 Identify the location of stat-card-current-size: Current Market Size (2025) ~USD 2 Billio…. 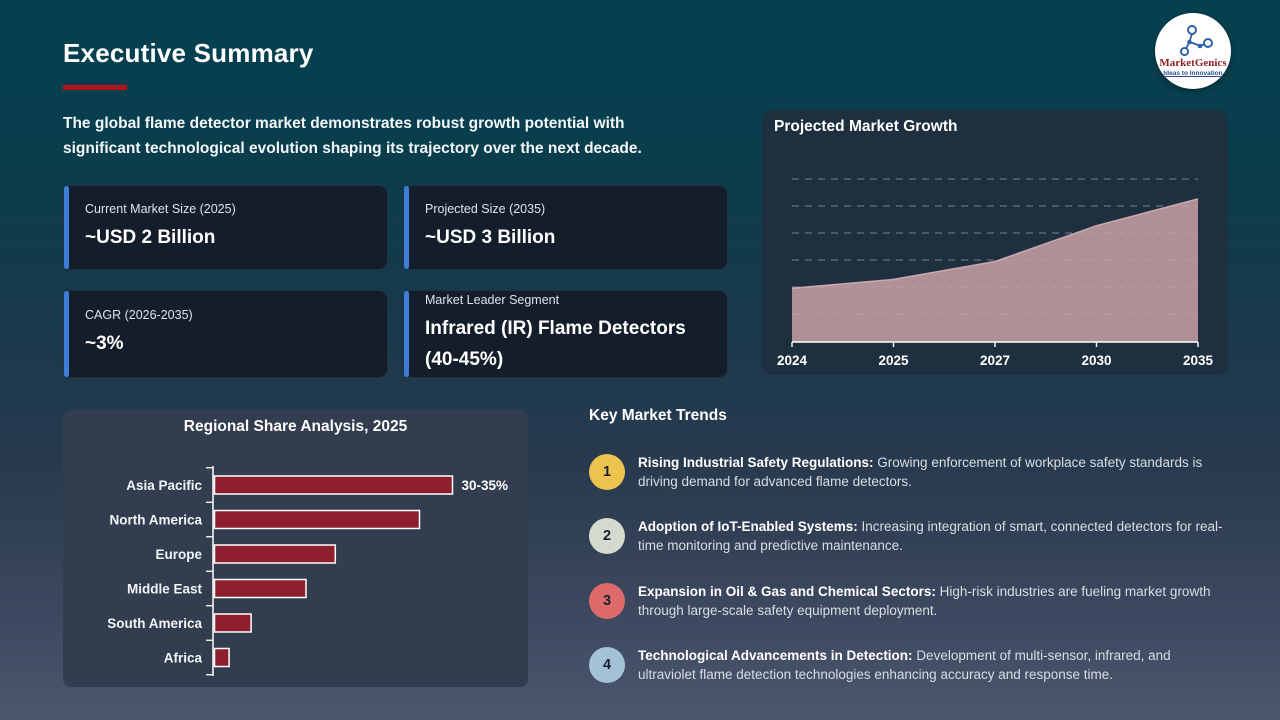
(225, 227).